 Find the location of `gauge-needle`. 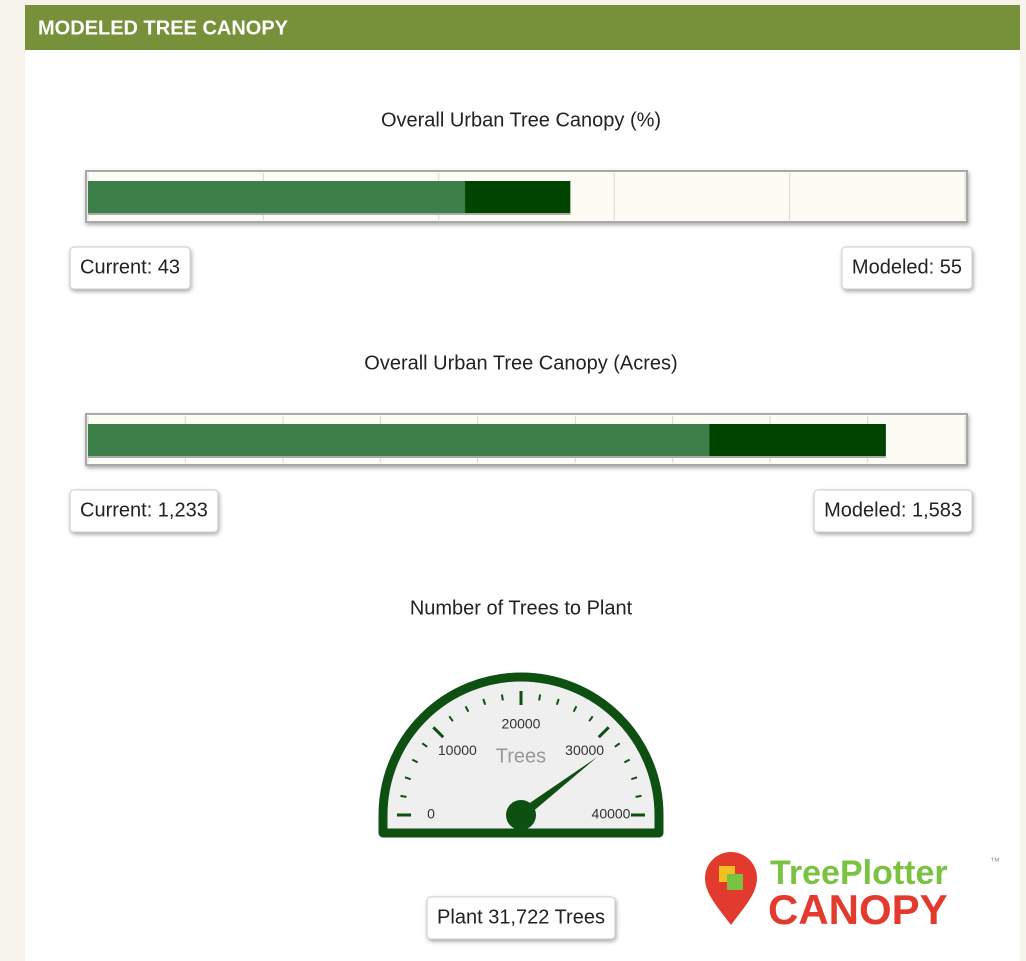

gauge-needle is located at coordinates (557, 787).